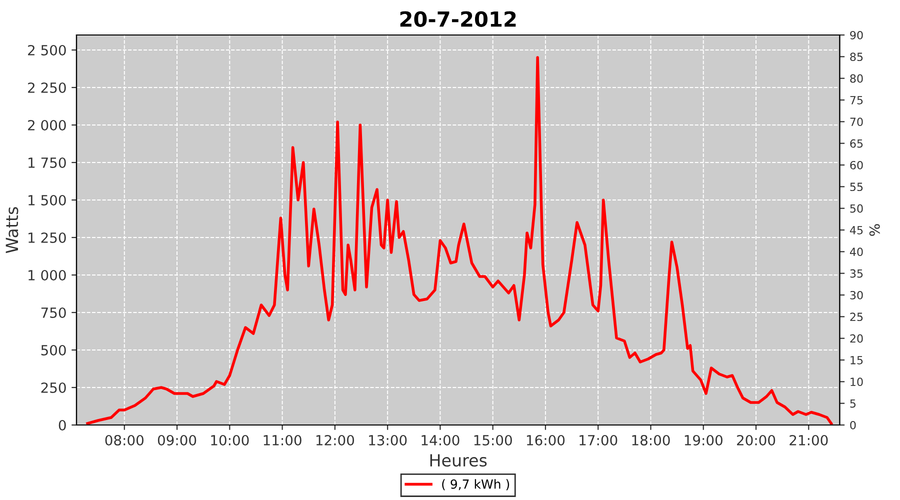  I want to click on x-tick-label: 20:00, so click(756, 440).